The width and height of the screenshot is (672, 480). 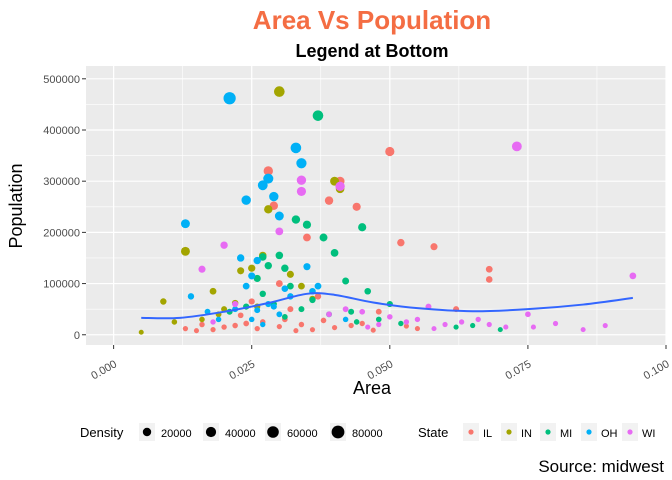 I want to click on x-tick-label: 0.075, so click(x=519, y=370).